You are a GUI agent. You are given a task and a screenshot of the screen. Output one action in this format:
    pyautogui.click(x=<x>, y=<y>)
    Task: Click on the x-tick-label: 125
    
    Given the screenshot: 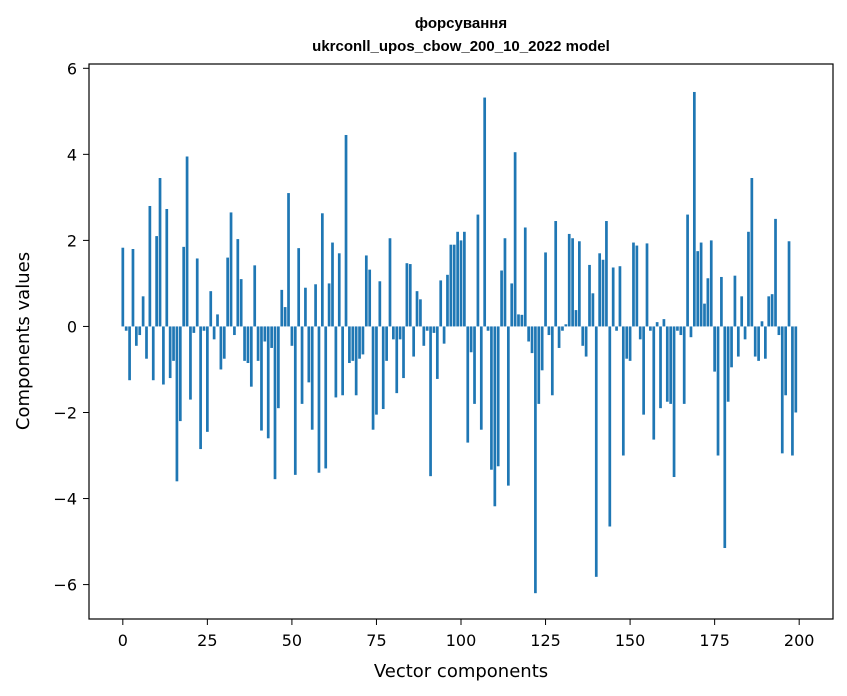 What is the action you would take?
    pyautogui.click(x=545, y=640)
    